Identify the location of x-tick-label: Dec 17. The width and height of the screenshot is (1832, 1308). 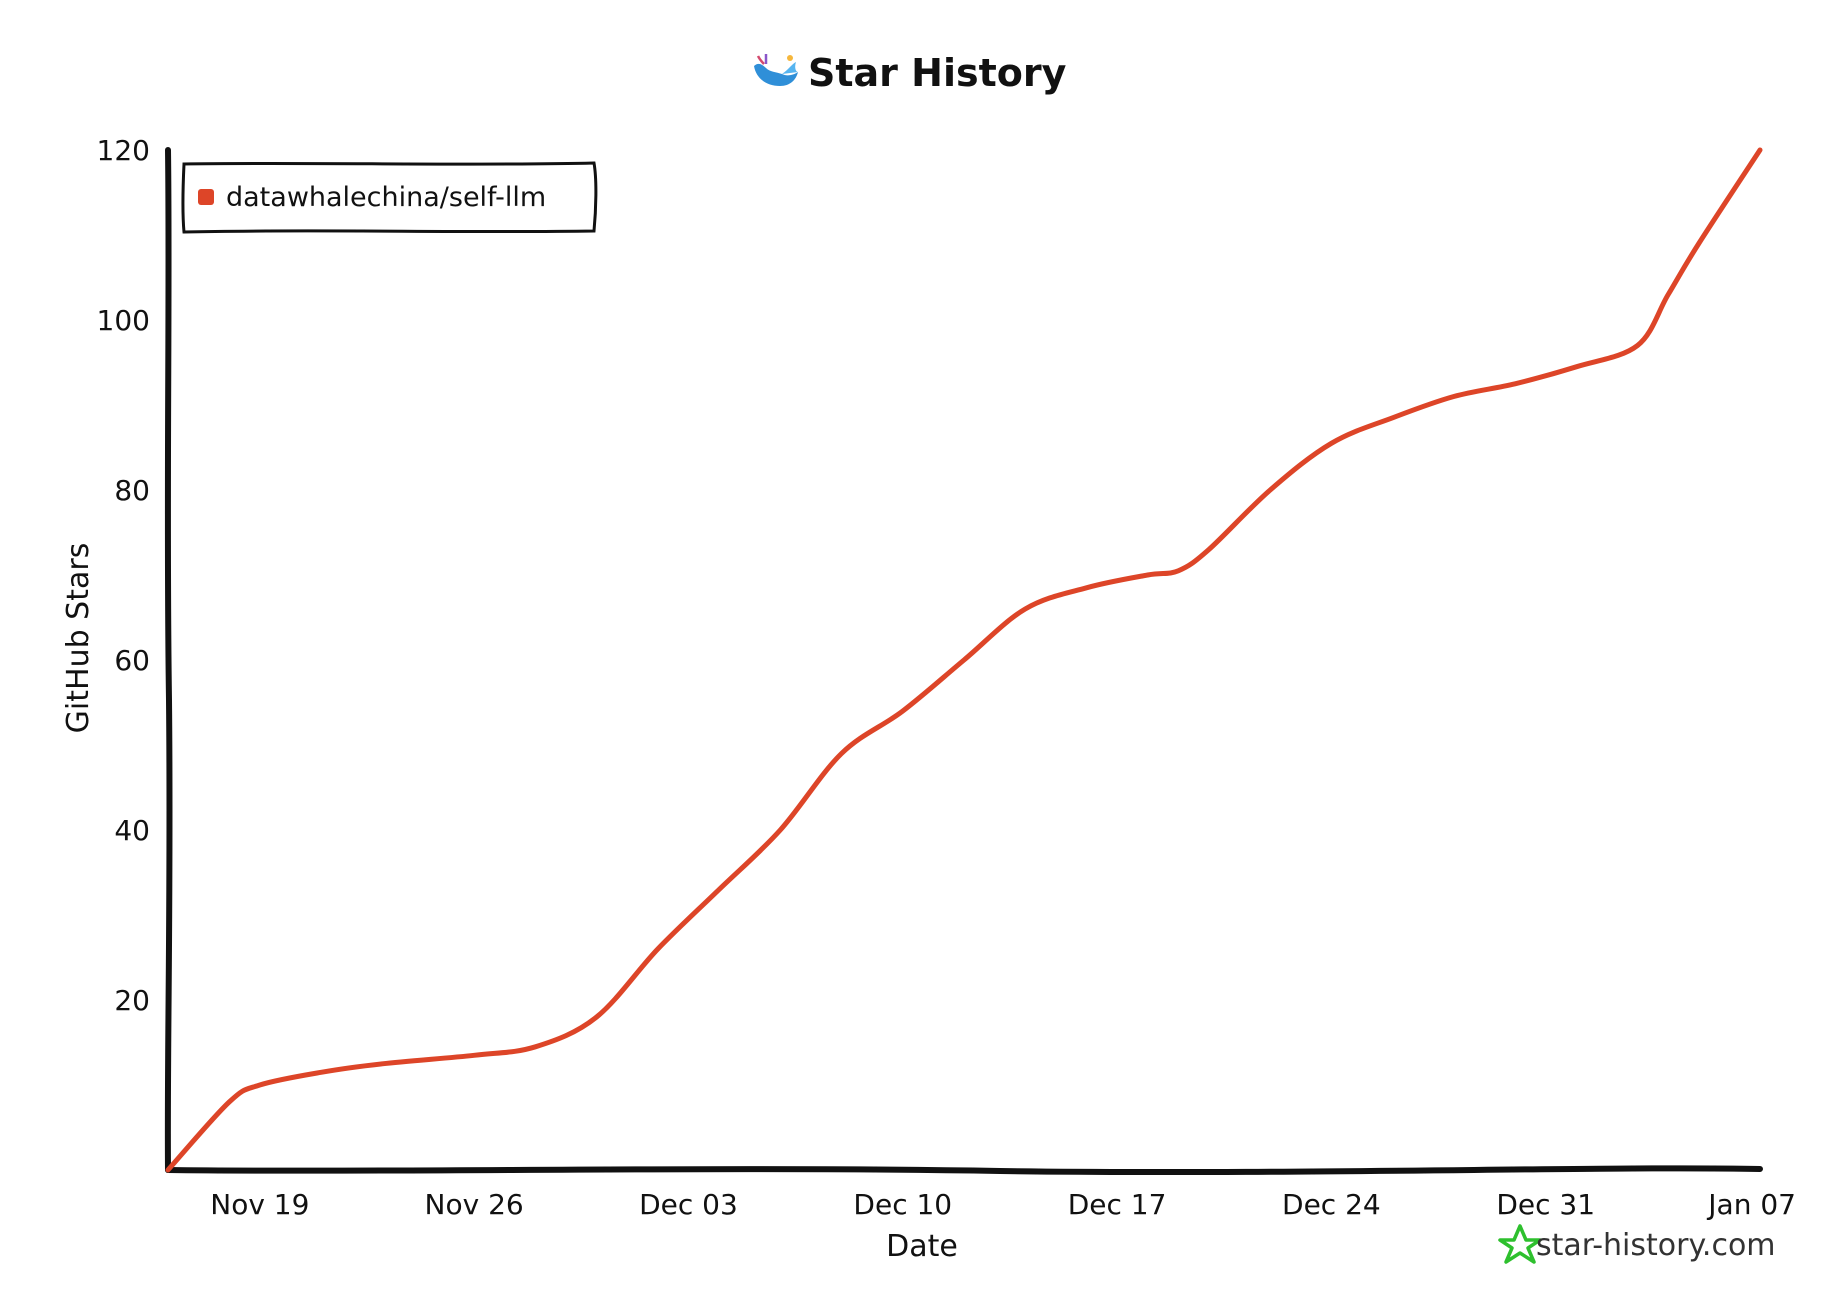
(1117, 1204).